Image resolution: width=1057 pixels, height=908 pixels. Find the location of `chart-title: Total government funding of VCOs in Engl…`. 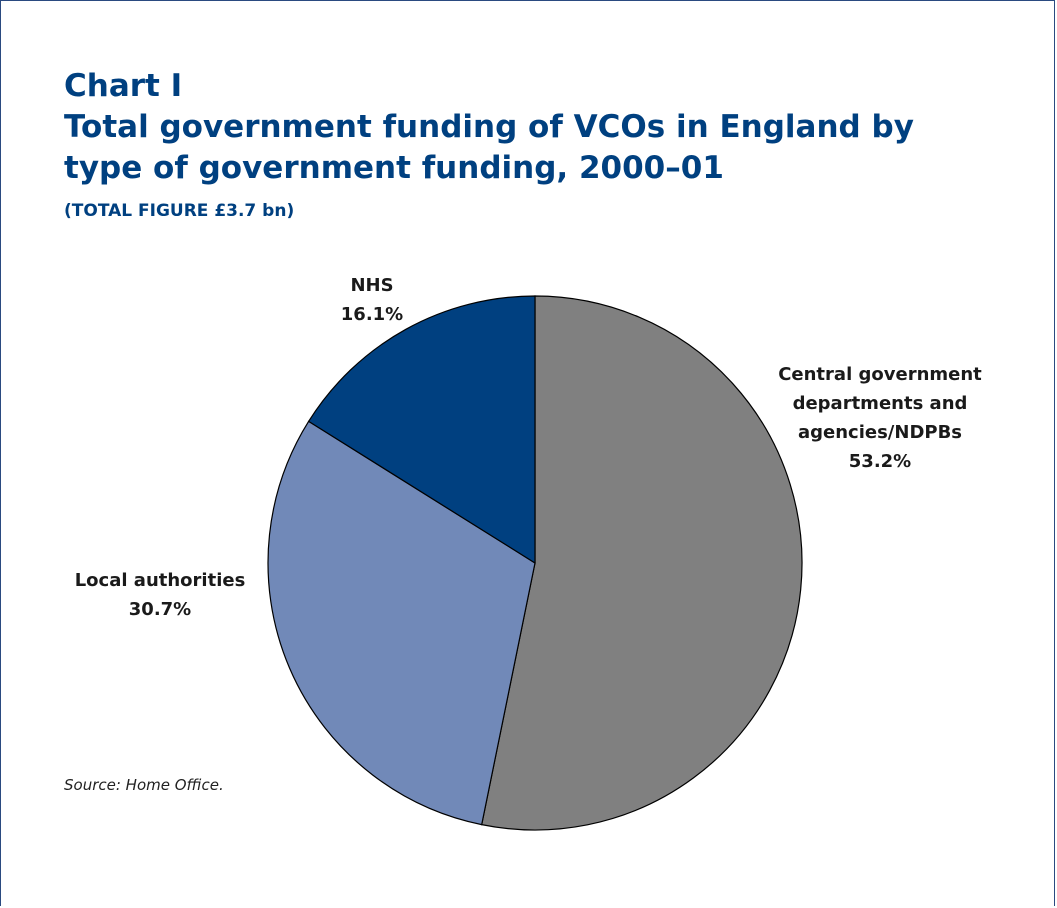

chart-title: Total government funding of VCOs in Engl… is located at coordinates (489, 147).